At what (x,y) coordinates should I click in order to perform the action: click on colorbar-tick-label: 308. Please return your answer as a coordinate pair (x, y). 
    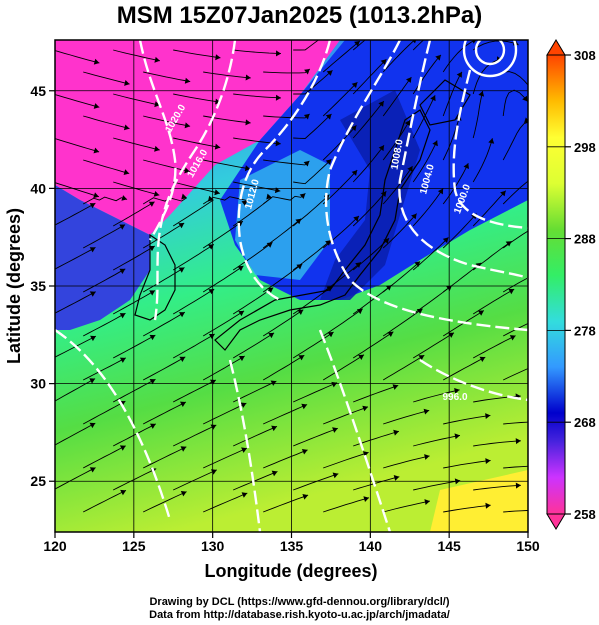
    Looking at the image, I should click on (585, 55).